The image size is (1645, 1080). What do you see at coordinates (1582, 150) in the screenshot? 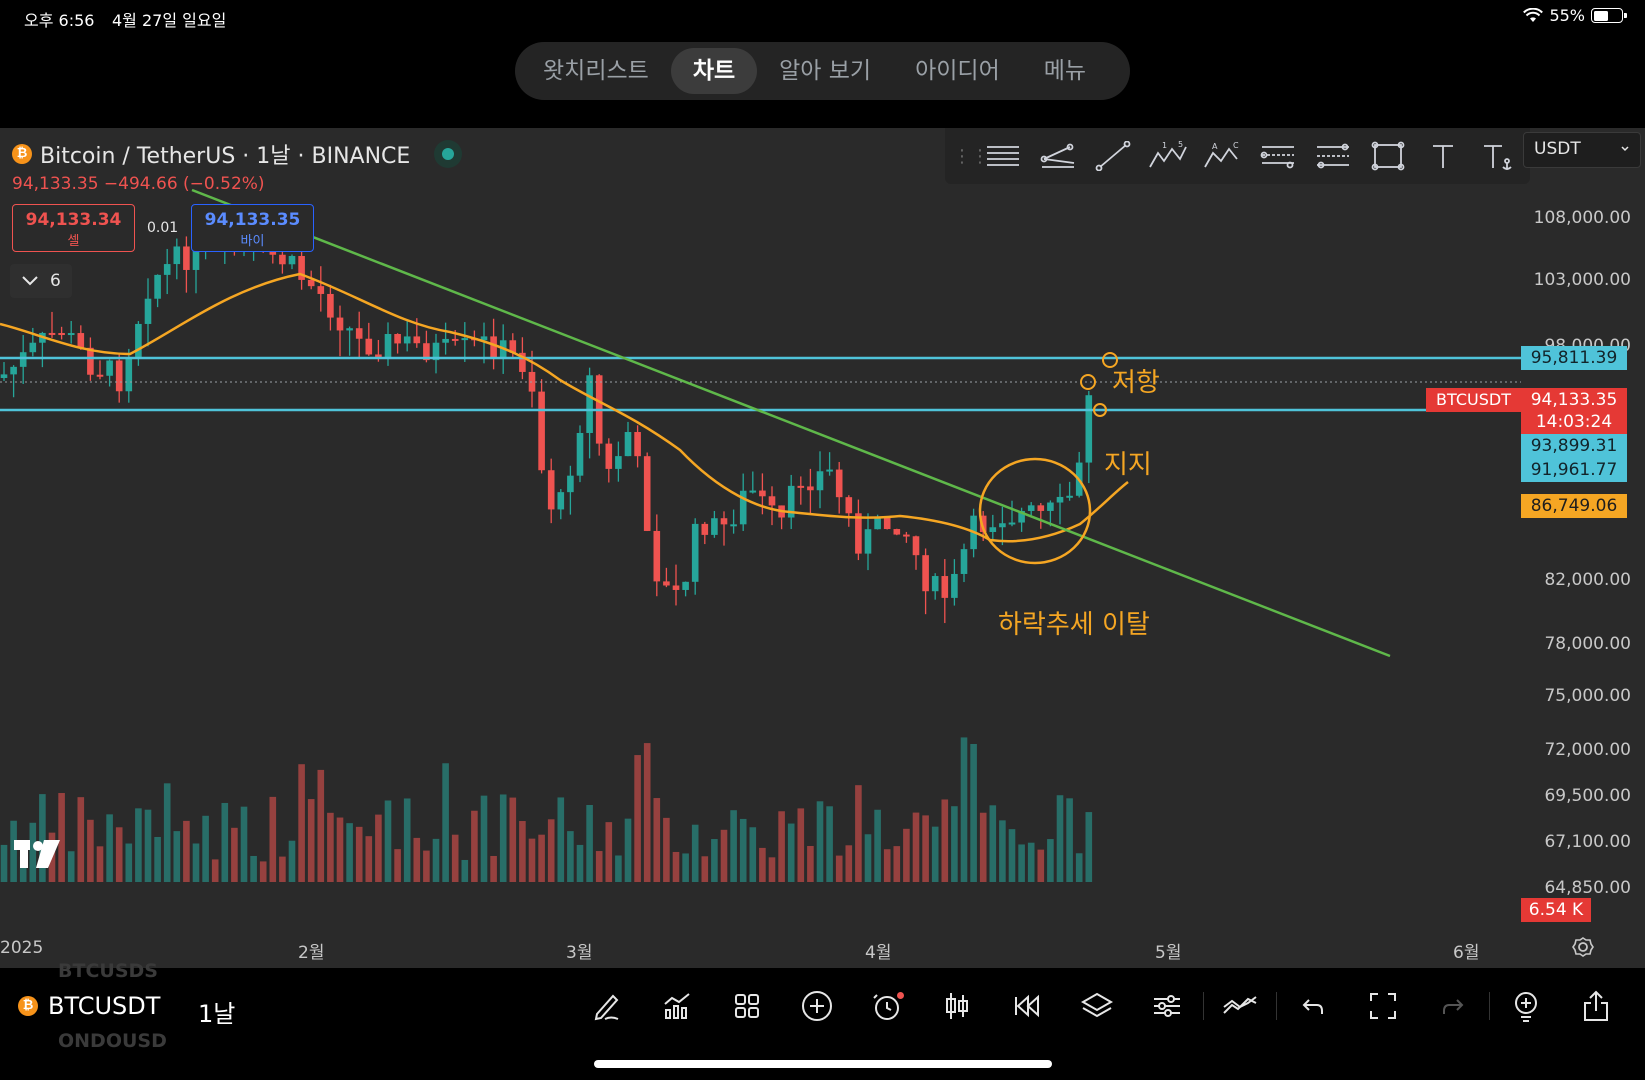
I see `currency-select: USDT` at bounding box center [1582, 150].